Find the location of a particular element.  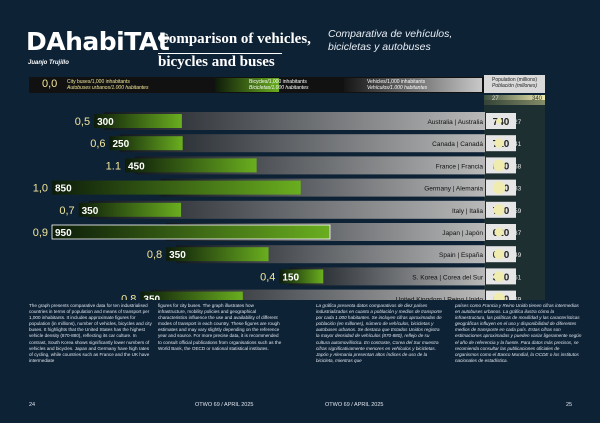

title-underline is located at coordinates (220, 53).